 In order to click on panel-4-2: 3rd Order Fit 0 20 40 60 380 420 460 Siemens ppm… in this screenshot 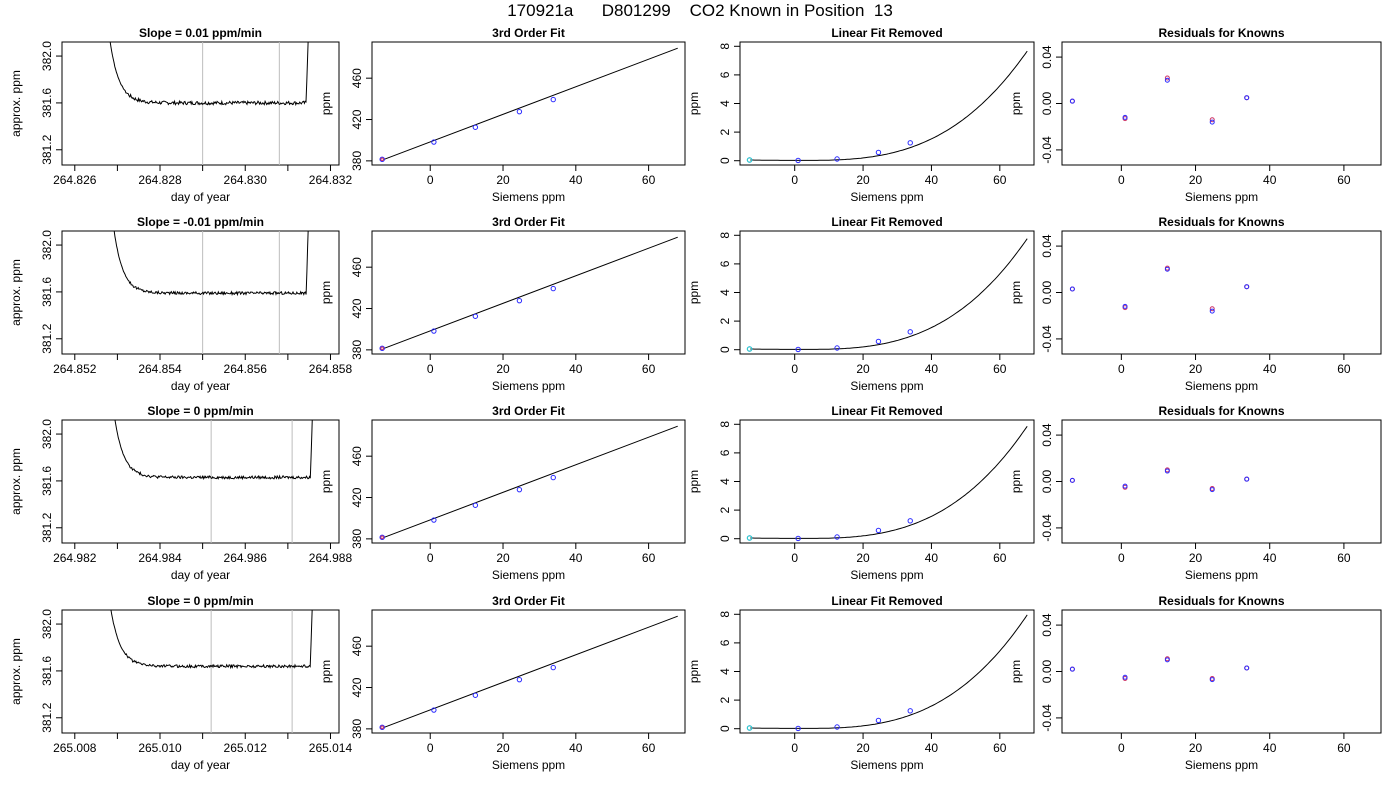, I will do `click(502, 683)`.